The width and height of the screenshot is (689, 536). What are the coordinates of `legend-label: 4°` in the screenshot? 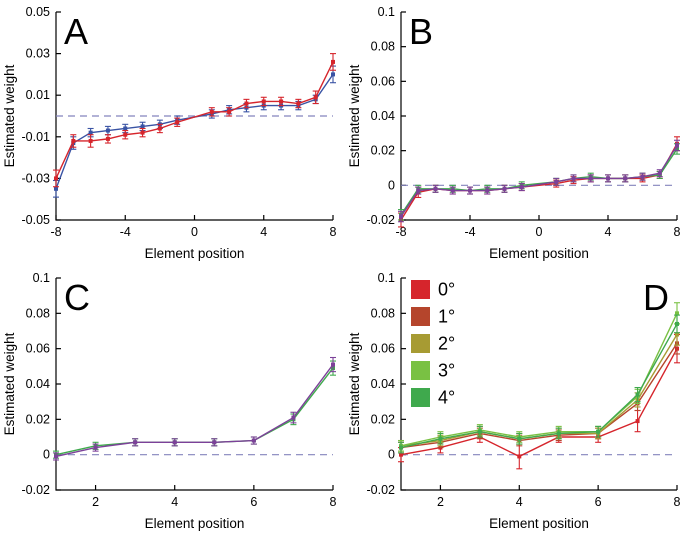 It's located at (446, 398).